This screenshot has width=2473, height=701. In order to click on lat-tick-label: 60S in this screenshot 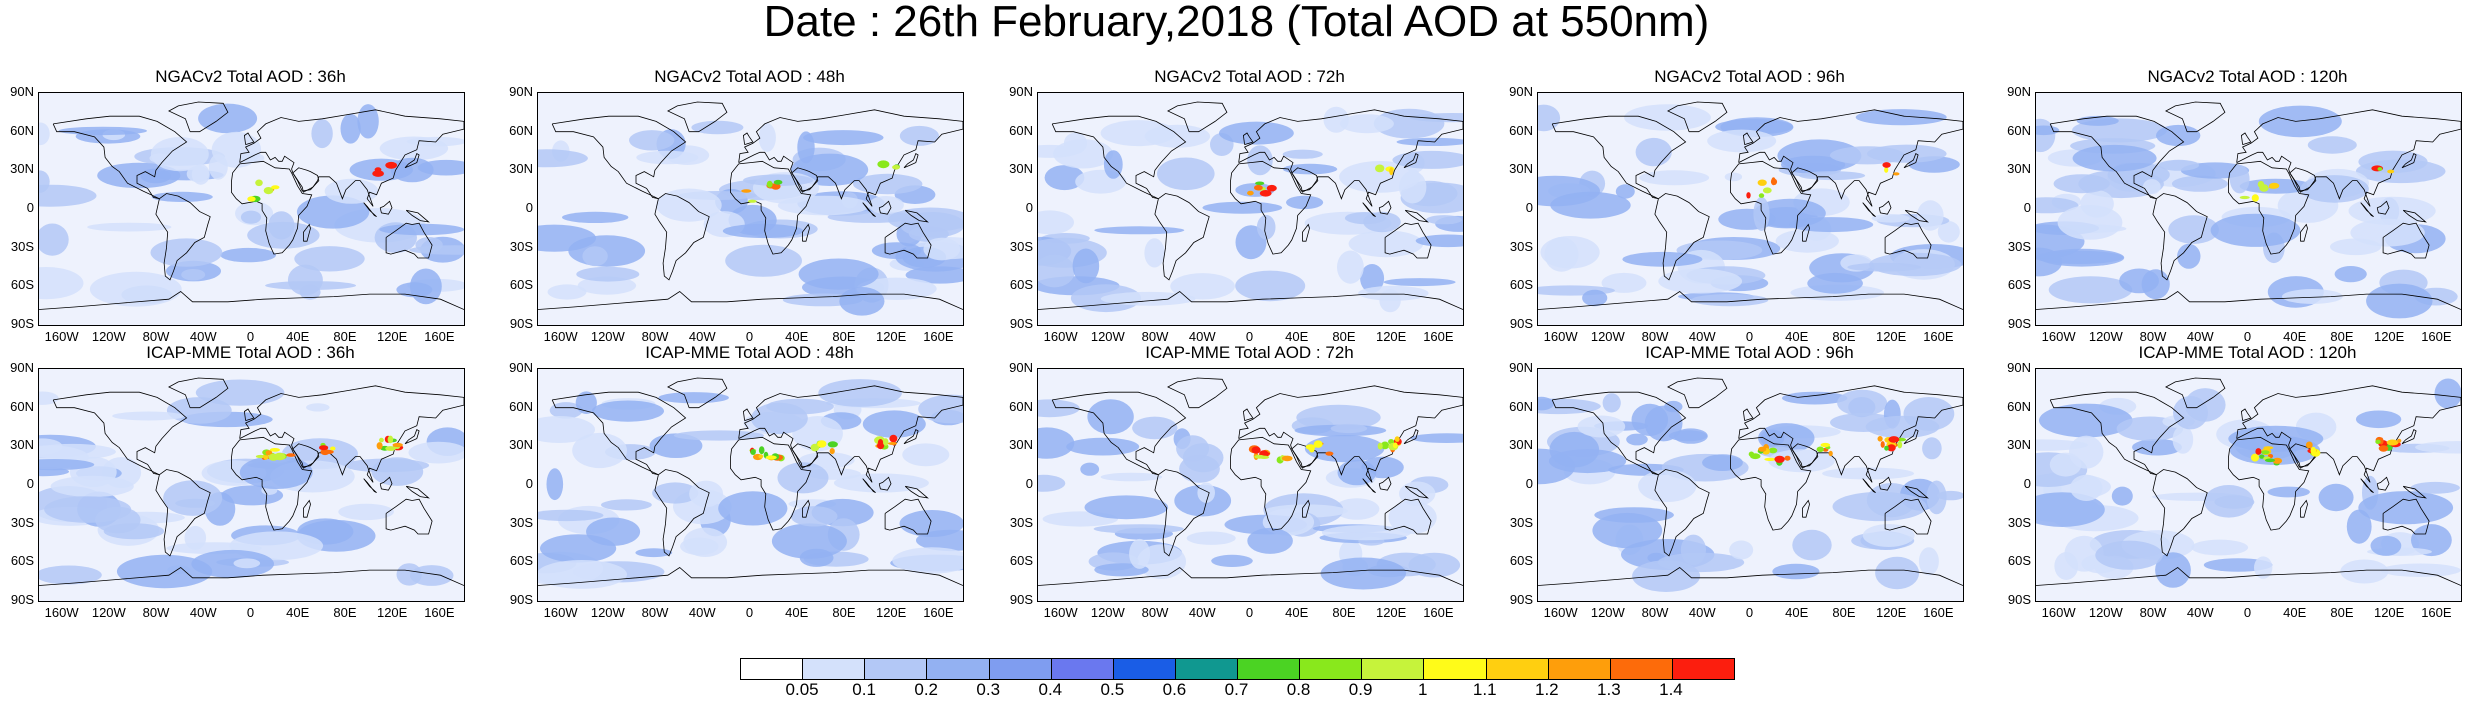, I will do `click(521, 285)`.